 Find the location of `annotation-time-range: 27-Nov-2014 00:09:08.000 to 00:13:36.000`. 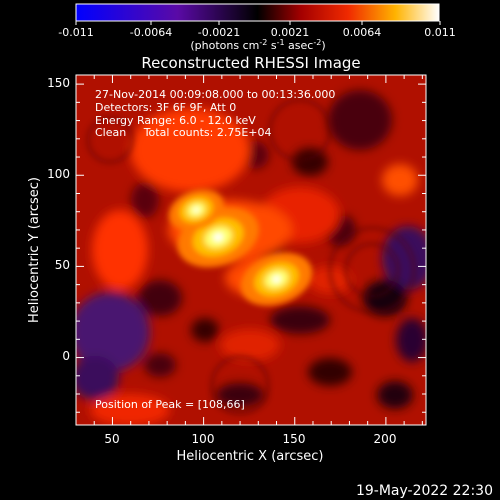

annotation-time-range: 27-Nov-2014 00:09:08.000 to 00:13:36.000 is located at coordinates (215, 94).